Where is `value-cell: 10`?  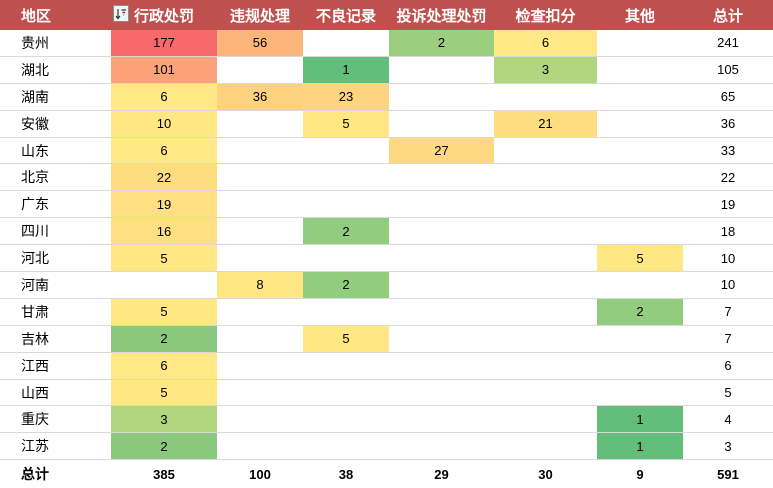 value-cell: 10 is located at coordinates (164, 124).